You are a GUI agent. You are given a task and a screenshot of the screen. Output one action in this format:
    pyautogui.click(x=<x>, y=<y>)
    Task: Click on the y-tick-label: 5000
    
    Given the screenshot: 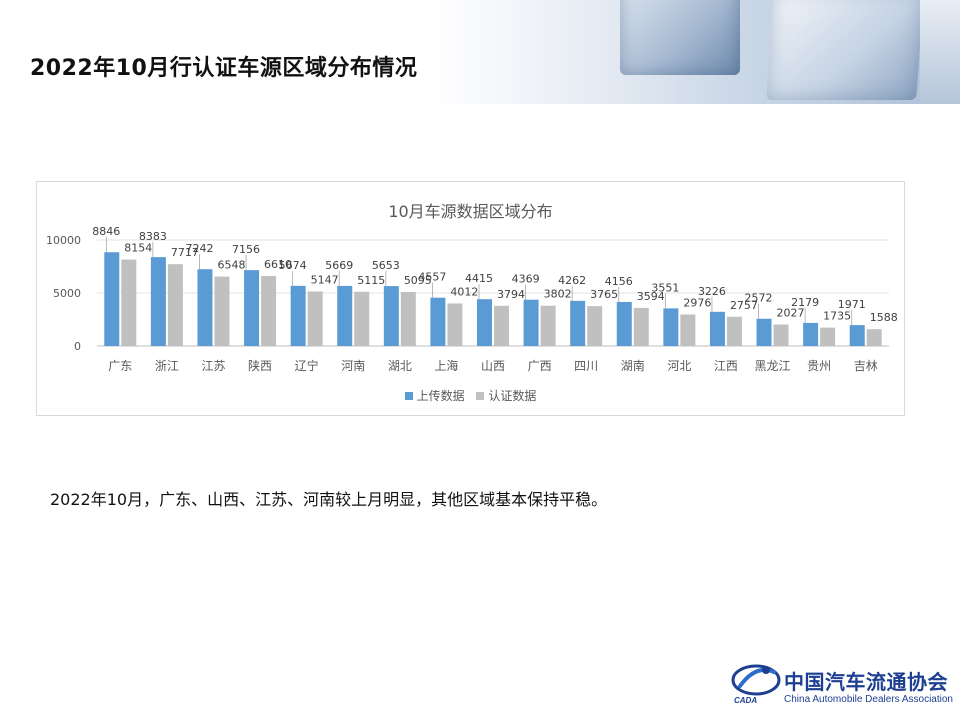 What is the action you would take?
    pyautogui.click(x=67, y=293)
    